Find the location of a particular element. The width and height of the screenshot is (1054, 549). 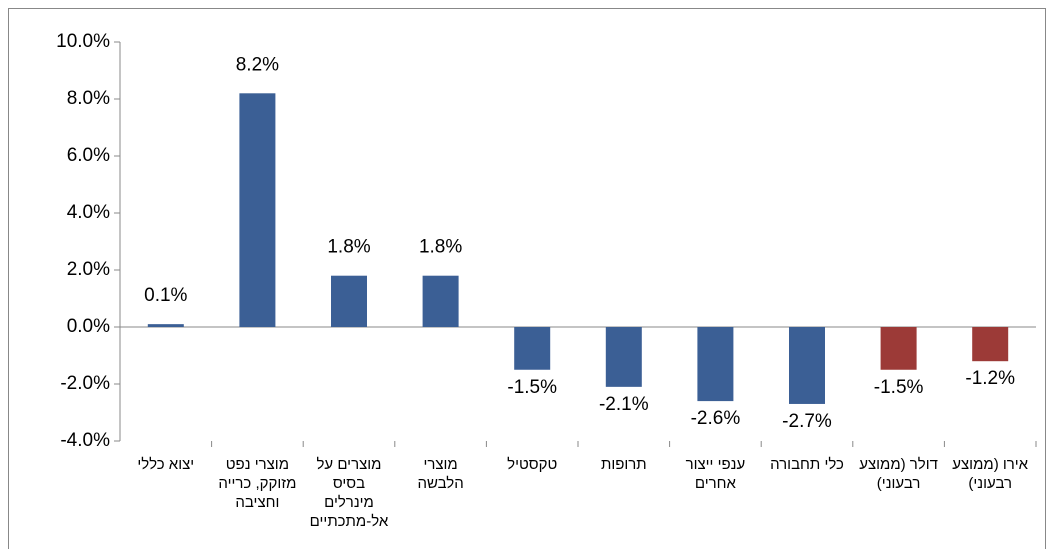

y-tick-label: 2.0% is located at coordinates (88, 269).